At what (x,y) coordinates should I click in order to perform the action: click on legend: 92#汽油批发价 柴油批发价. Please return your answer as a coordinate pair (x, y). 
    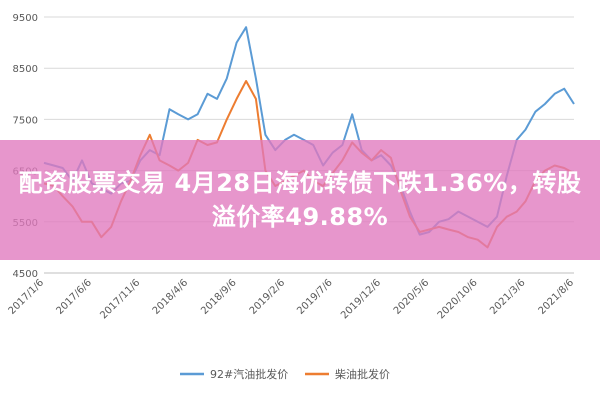
    Looking at the image, I should click on (285, 374).